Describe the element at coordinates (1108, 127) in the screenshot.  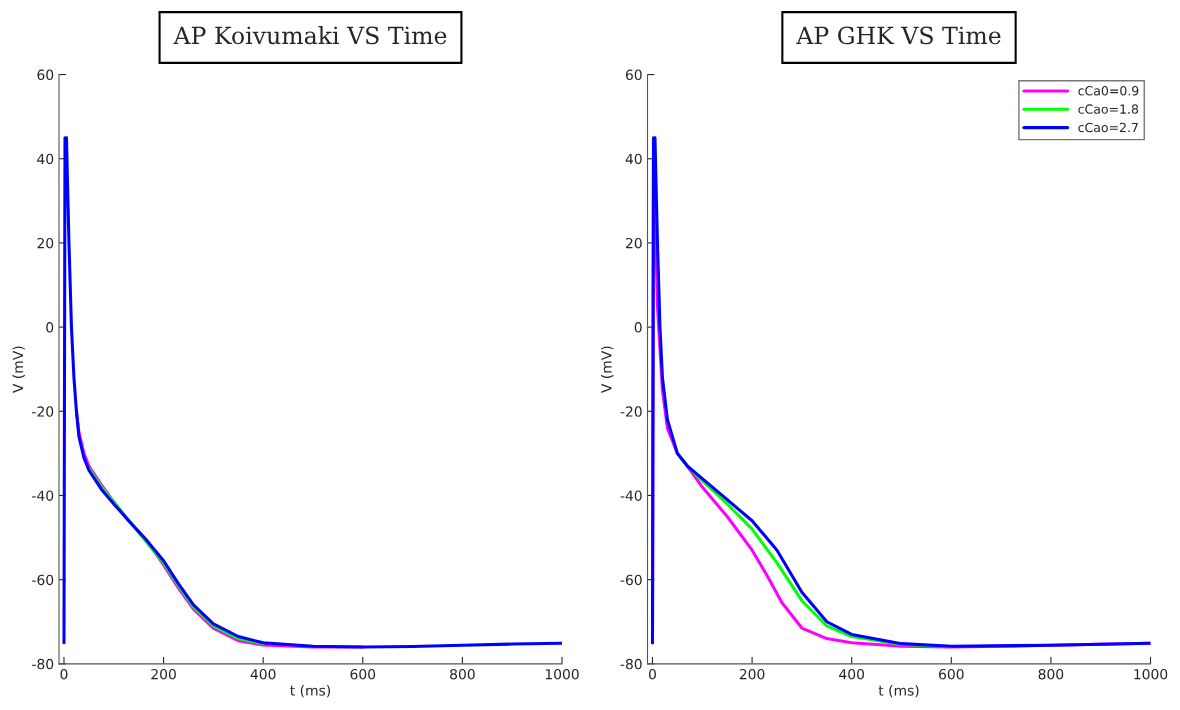
I see `legend-label: cCao=2.7` at that location.